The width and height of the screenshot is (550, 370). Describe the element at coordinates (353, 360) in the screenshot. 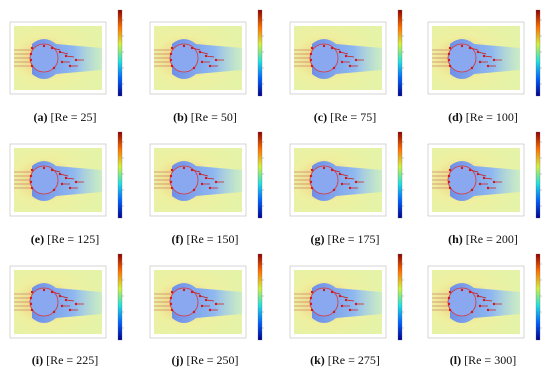

I see `panel-caption-text: [Re = 275]` at that location.